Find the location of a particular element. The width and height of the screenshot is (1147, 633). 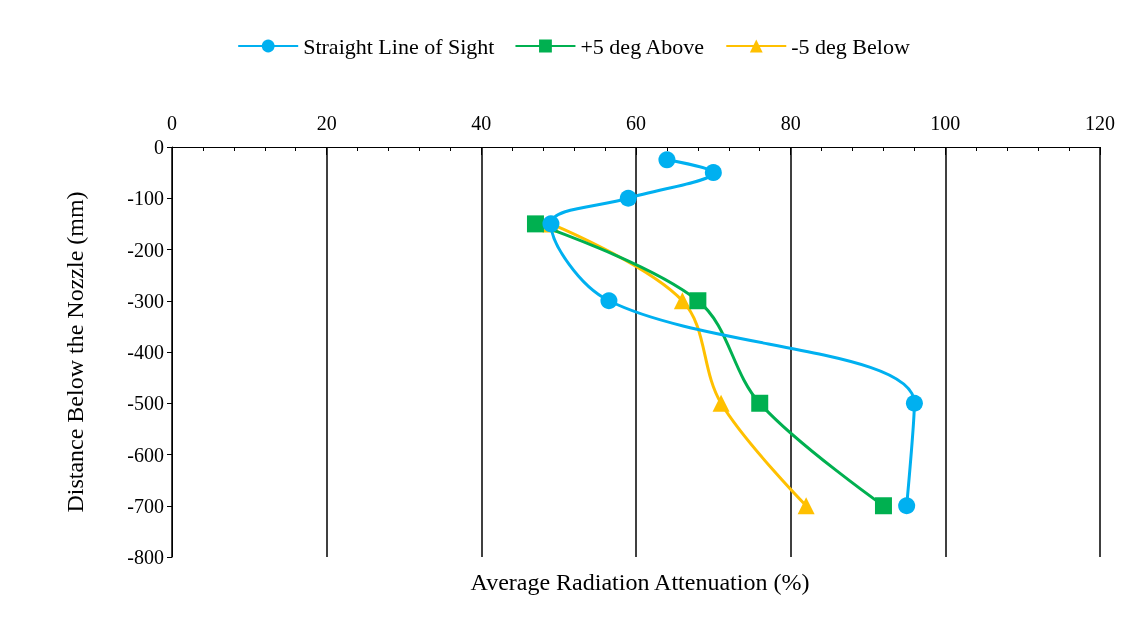

x-tick-label: 20 is located at coordinates (326, 123).